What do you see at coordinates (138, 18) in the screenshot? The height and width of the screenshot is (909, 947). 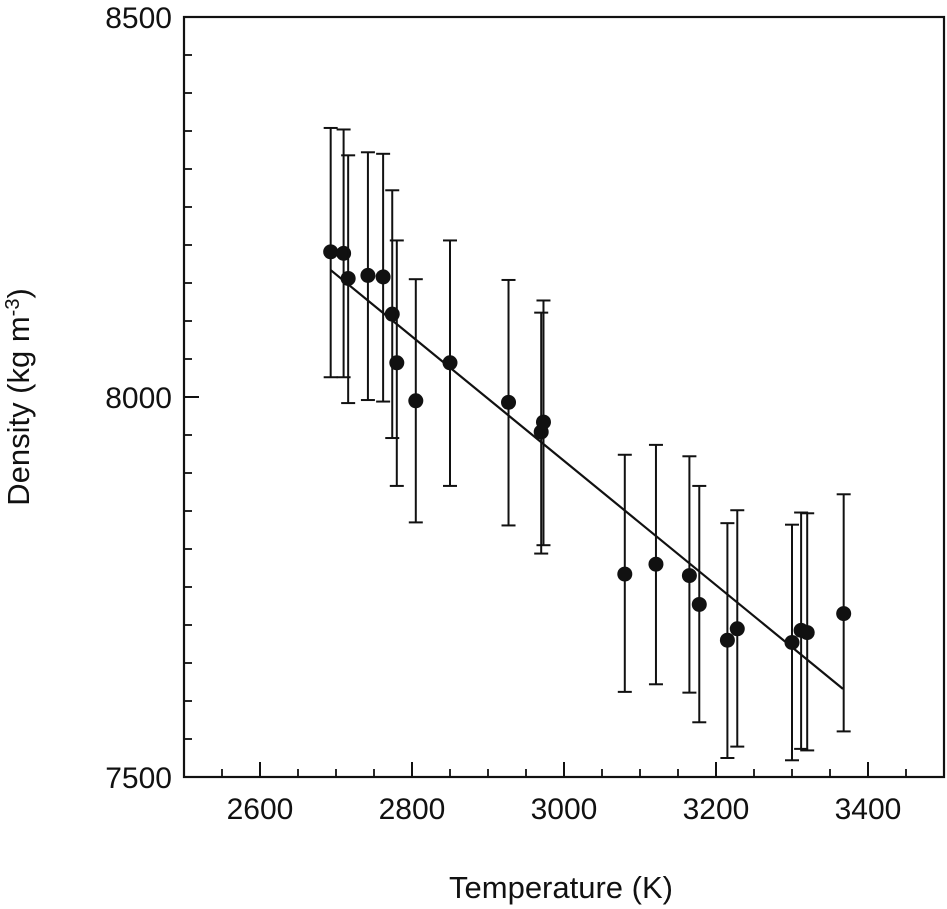 I see `y-tick-label: 8500` at bounding box center [138, 18].